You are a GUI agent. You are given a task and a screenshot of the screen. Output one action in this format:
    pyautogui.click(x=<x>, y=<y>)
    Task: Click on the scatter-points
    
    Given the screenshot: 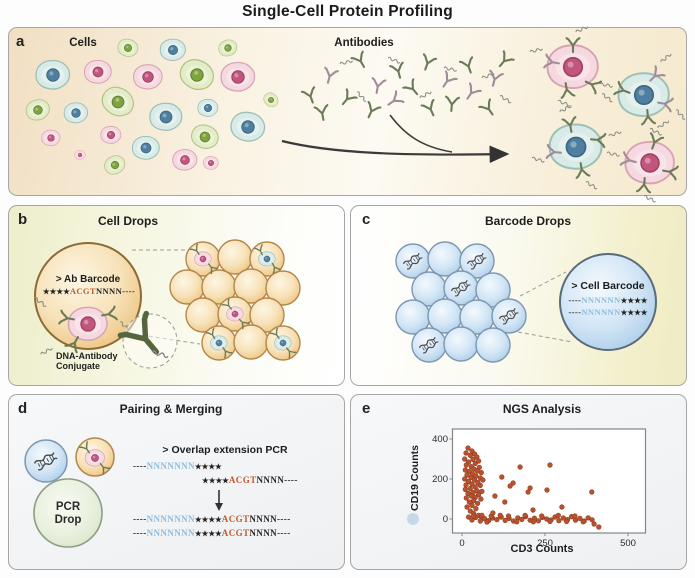 What is the action you would take?
    pyautogui.click(x=532, y=487)
    